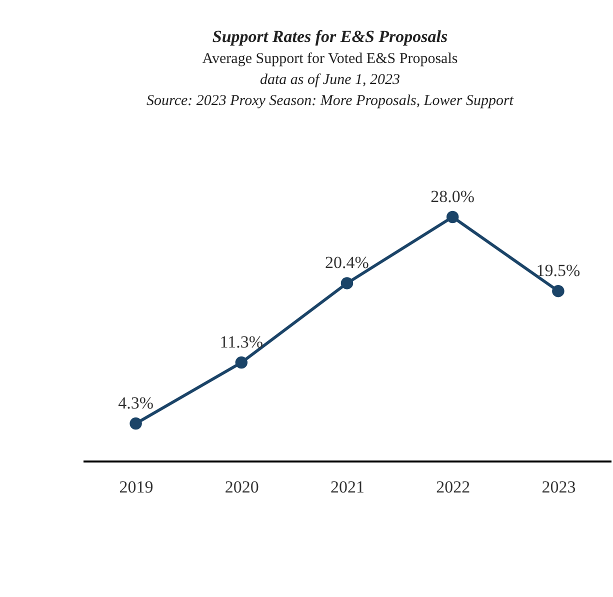 The height and width of the screenshot is (597, 613). Describe the element at coordinates (136, 487) in the screenshot. I see `x-tick-label: 2019` at that location.